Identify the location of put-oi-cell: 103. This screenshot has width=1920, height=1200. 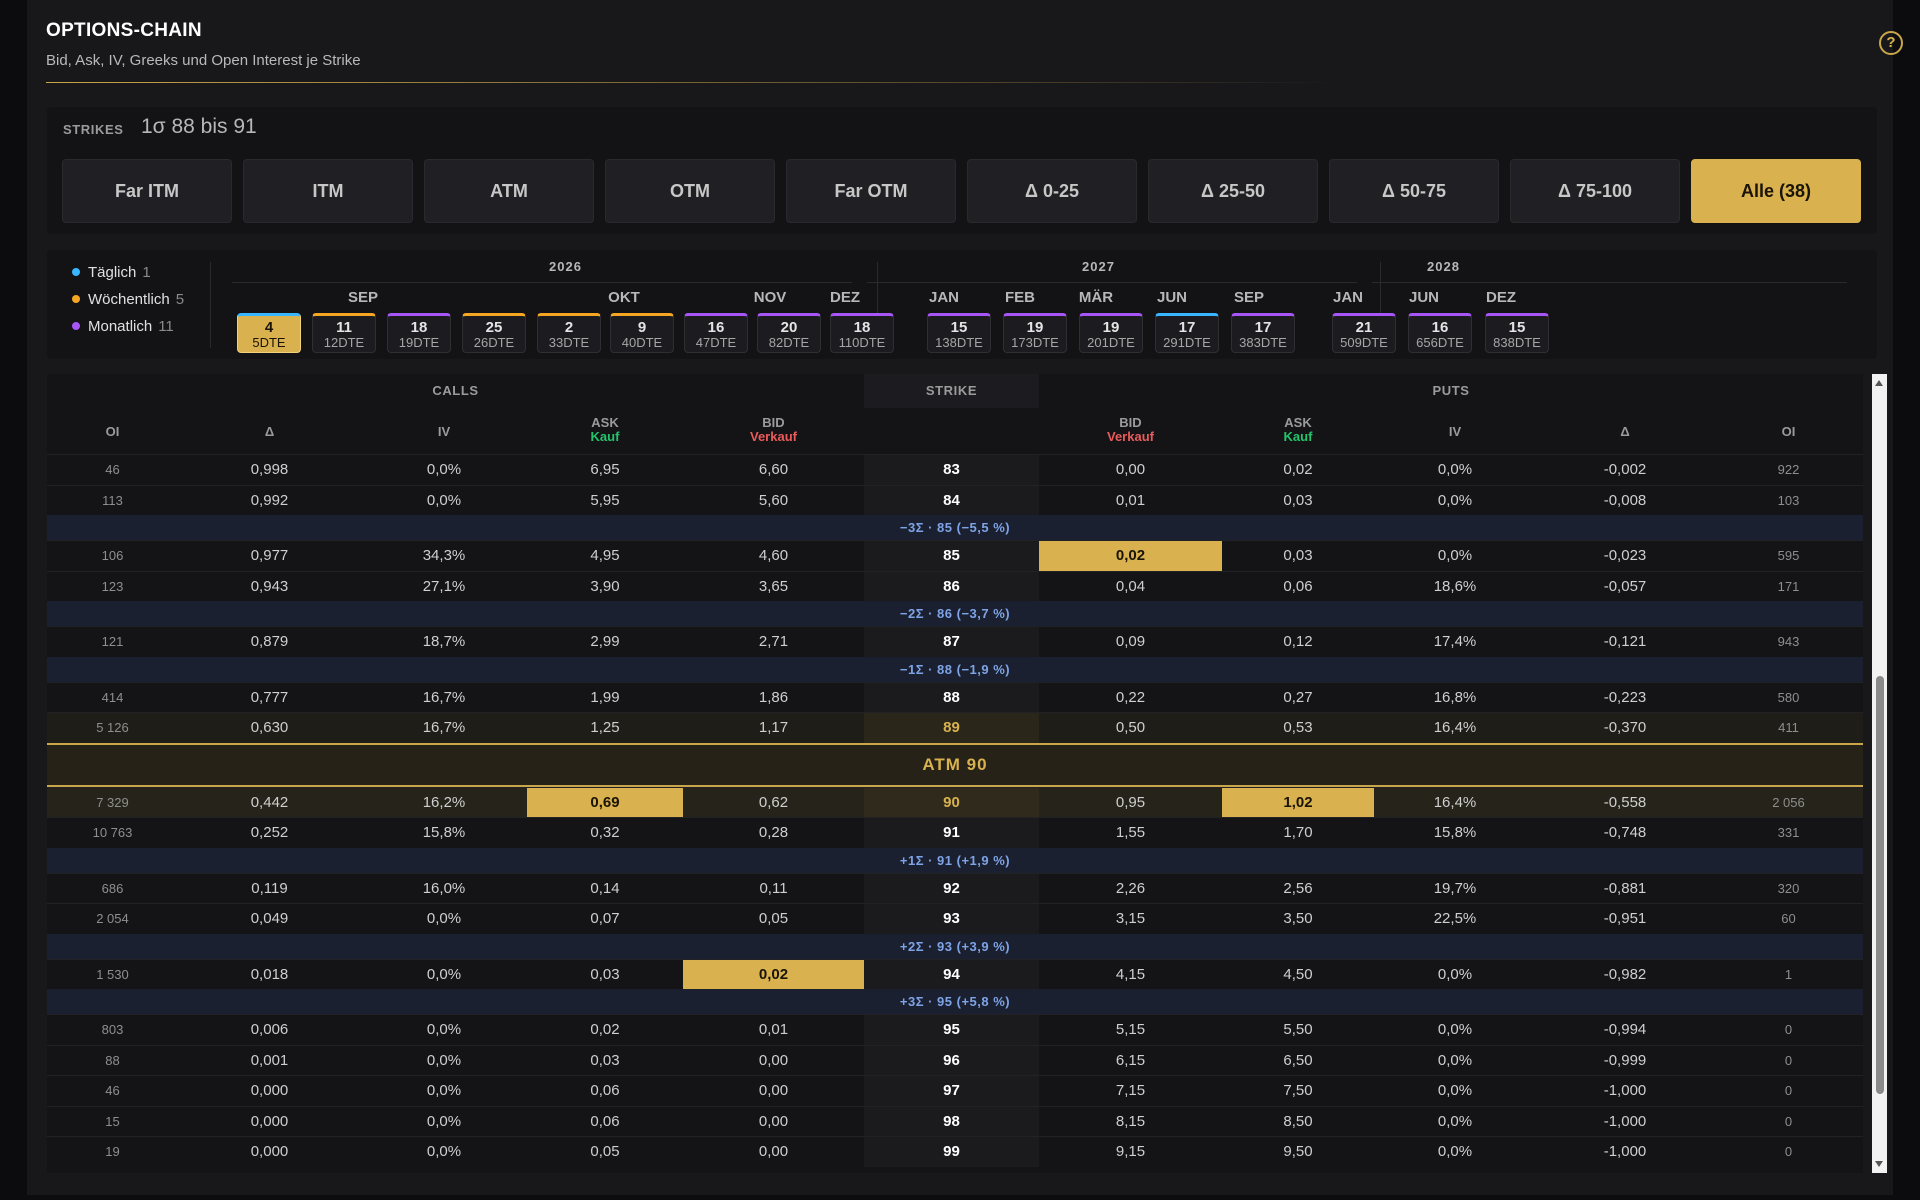
(1788, 500).